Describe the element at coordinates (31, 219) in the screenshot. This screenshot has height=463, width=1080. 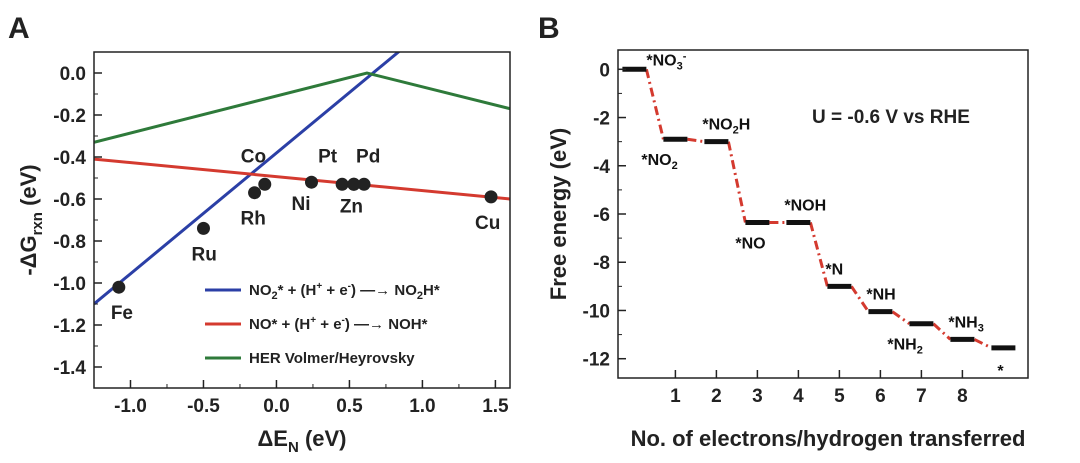
I see `y-axis-title: -ΔGrxn (eV)` at that location.